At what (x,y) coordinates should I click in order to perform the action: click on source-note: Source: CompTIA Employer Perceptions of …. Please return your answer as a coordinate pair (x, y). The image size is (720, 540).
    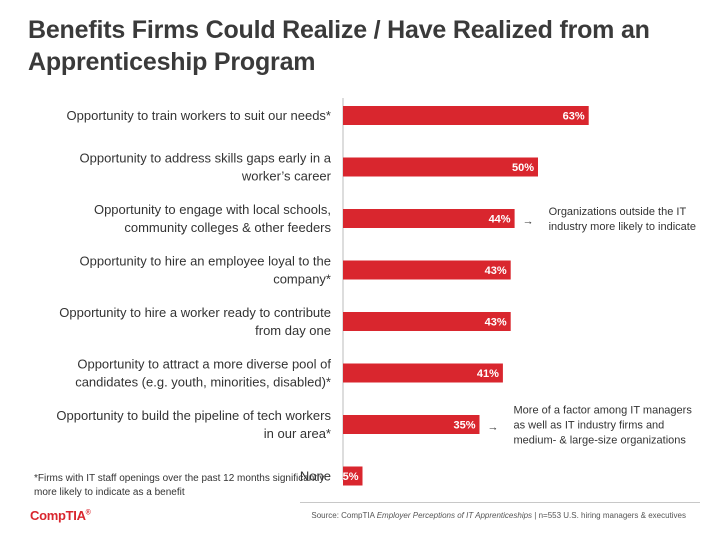
    Looking at the image, I should click on (498, 515).